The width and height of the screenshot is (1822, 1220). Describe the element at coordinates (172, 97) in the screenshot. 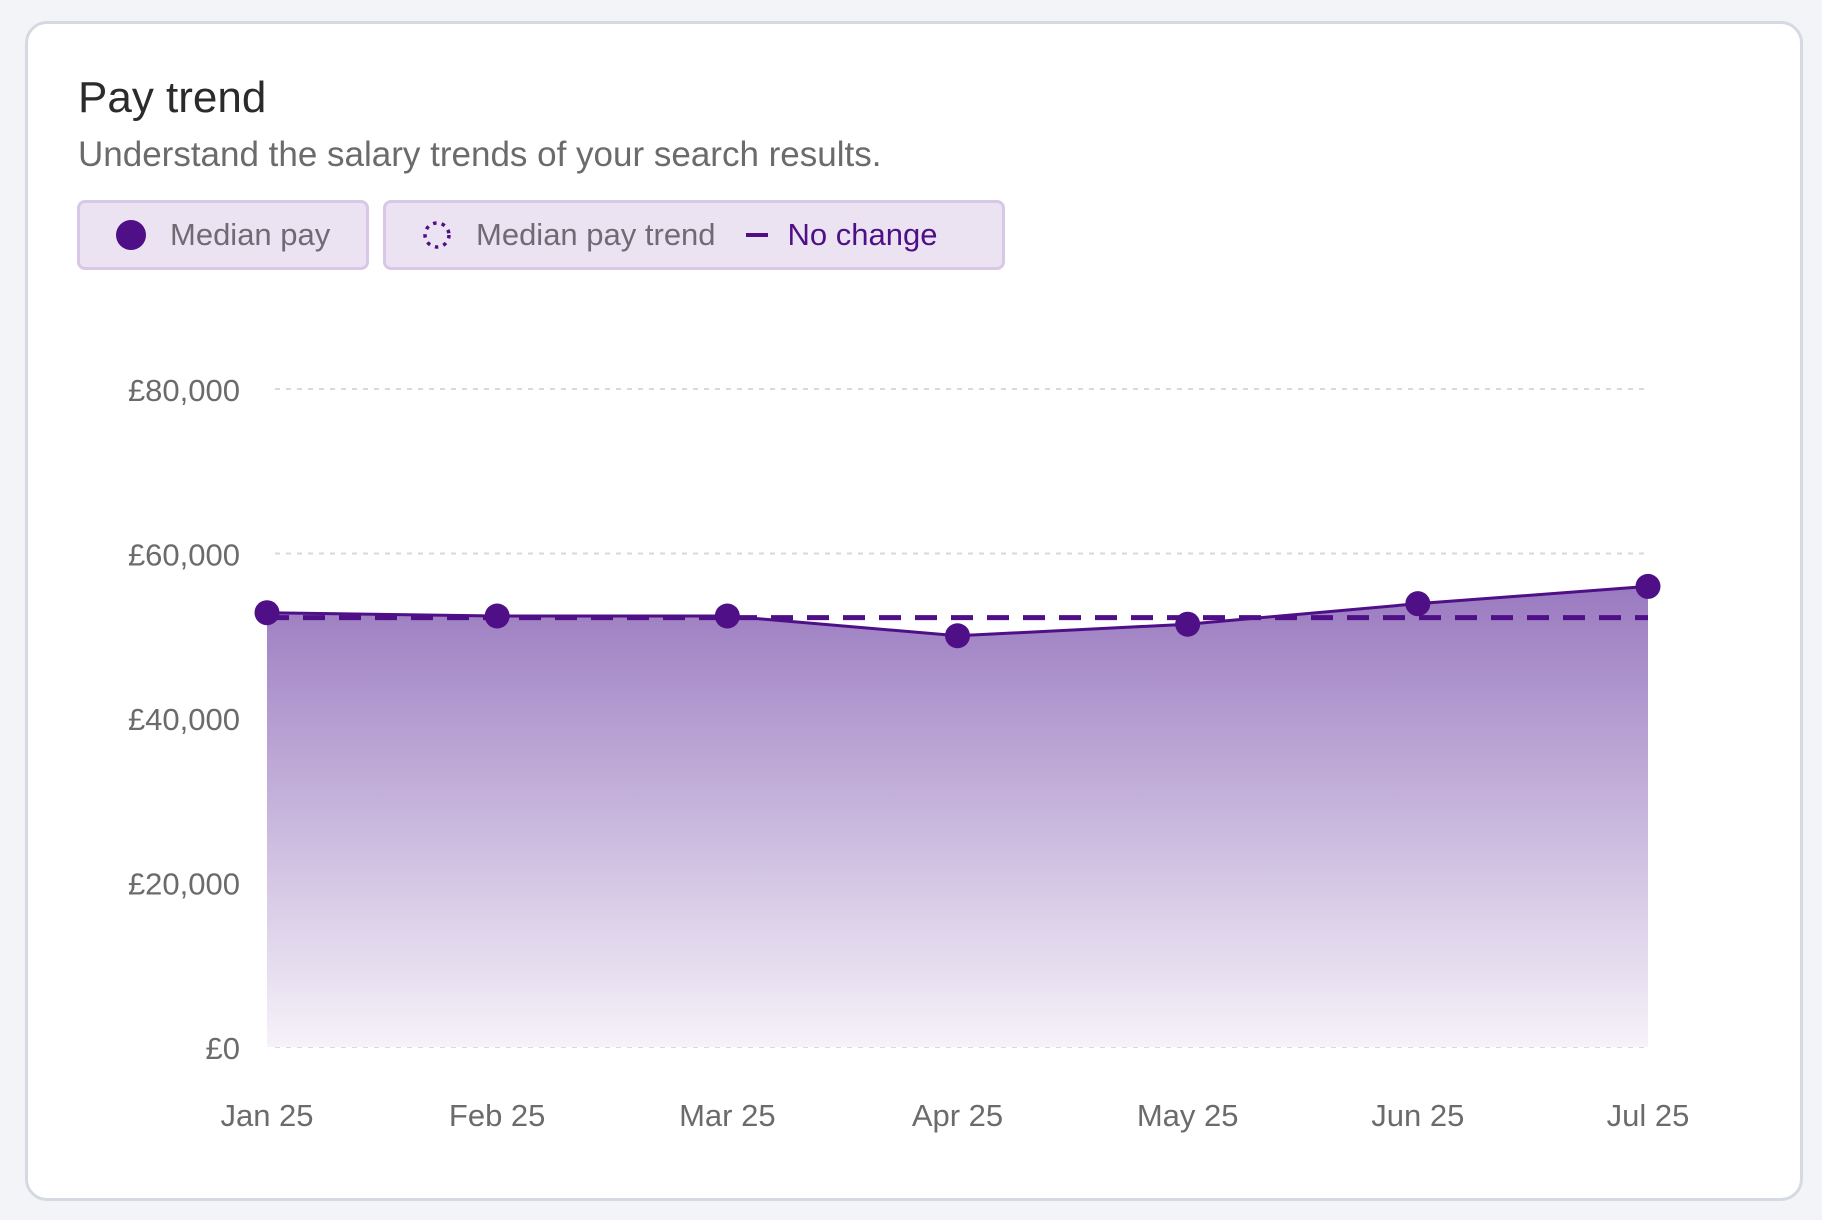

I see `page-title: Pay trend` at that location.